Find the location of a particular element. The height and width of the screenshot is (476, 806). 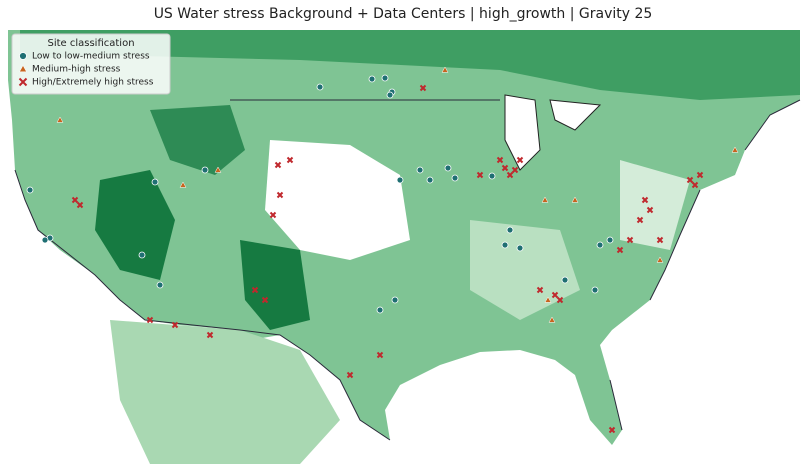

mexico is located at coordinates (225, 392).